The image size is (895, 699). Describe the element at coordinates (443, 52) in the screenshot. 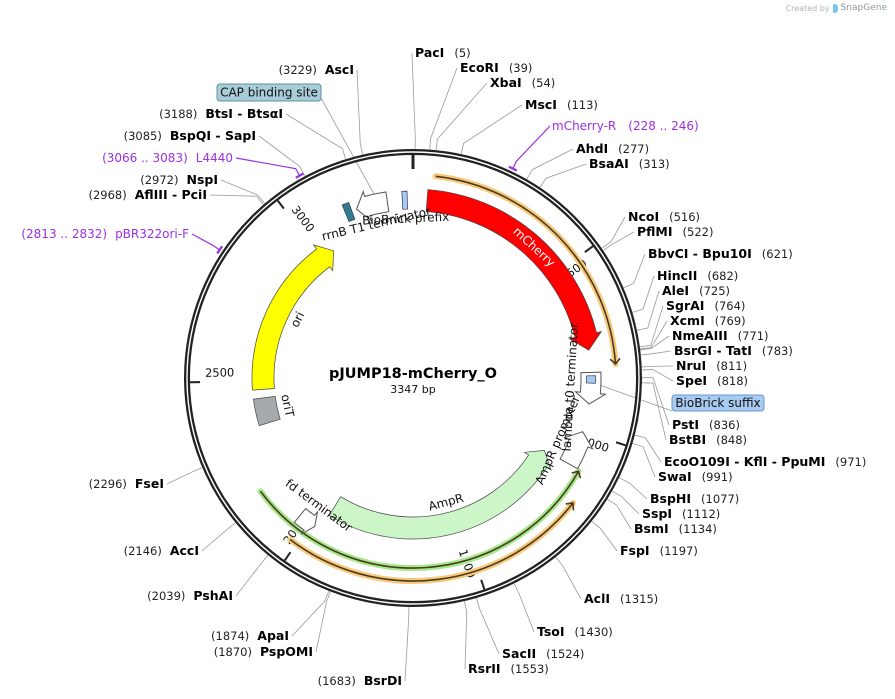

I see `enzyme-site: PacI (5)` at that location.